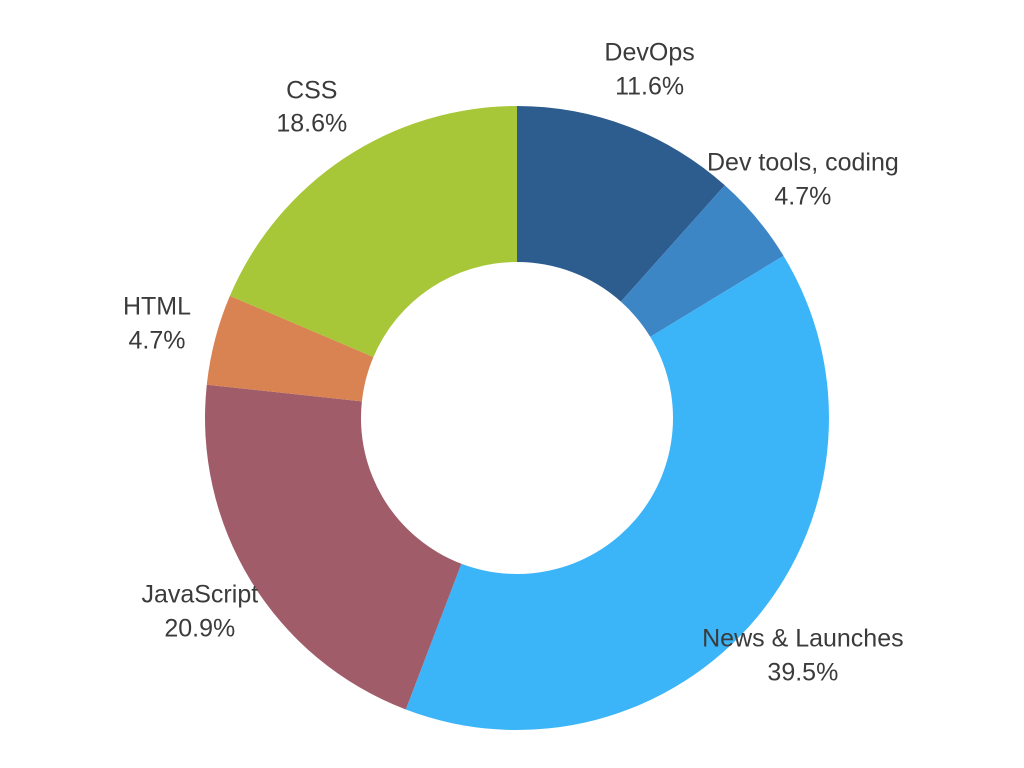 Image resolution: width=1024 pixels, height=768 pixels. I want to click on pie-slice-css, so click(373, 231).